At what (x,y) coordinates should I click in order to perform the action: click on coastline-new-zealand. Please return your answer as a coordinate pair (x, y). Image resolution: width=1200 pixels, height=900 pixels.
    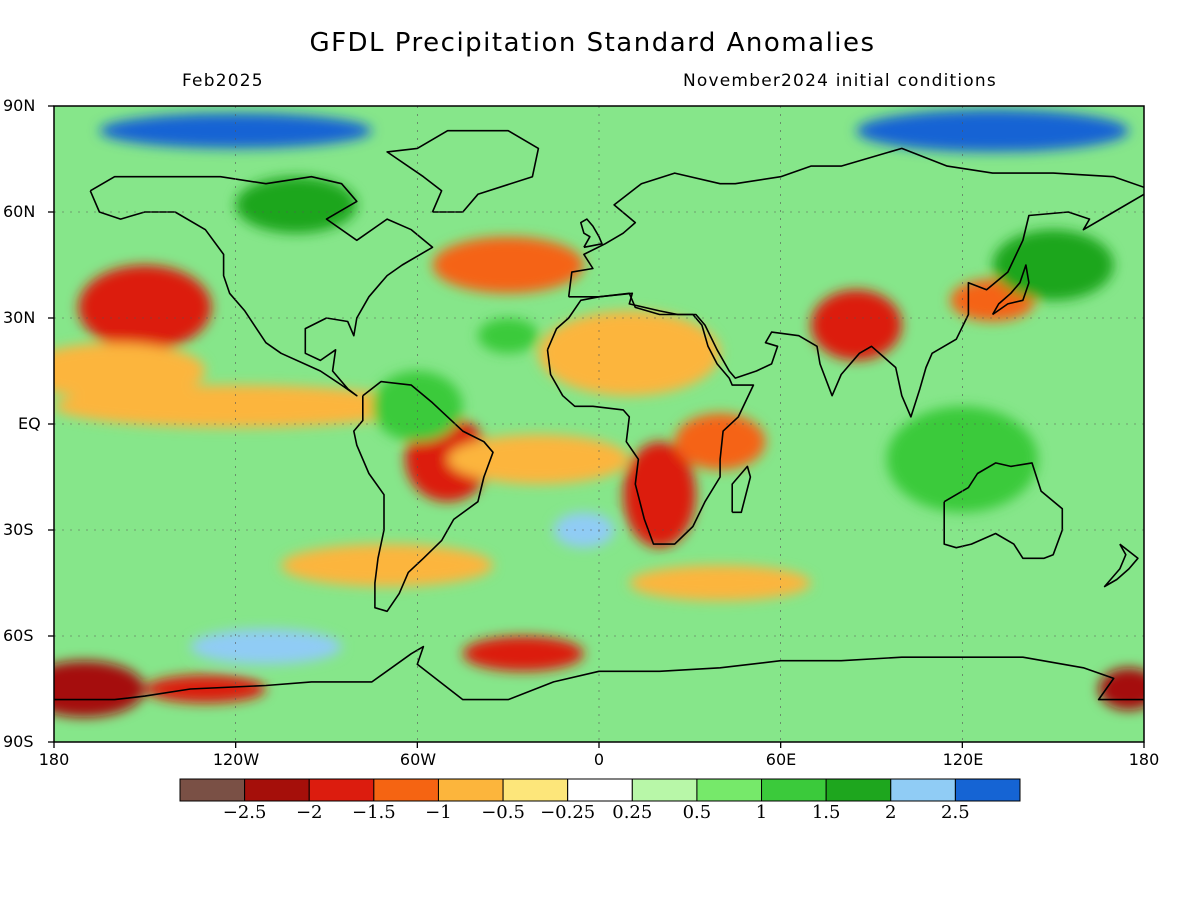
    Looking at the image, I should click on (1121, 565).